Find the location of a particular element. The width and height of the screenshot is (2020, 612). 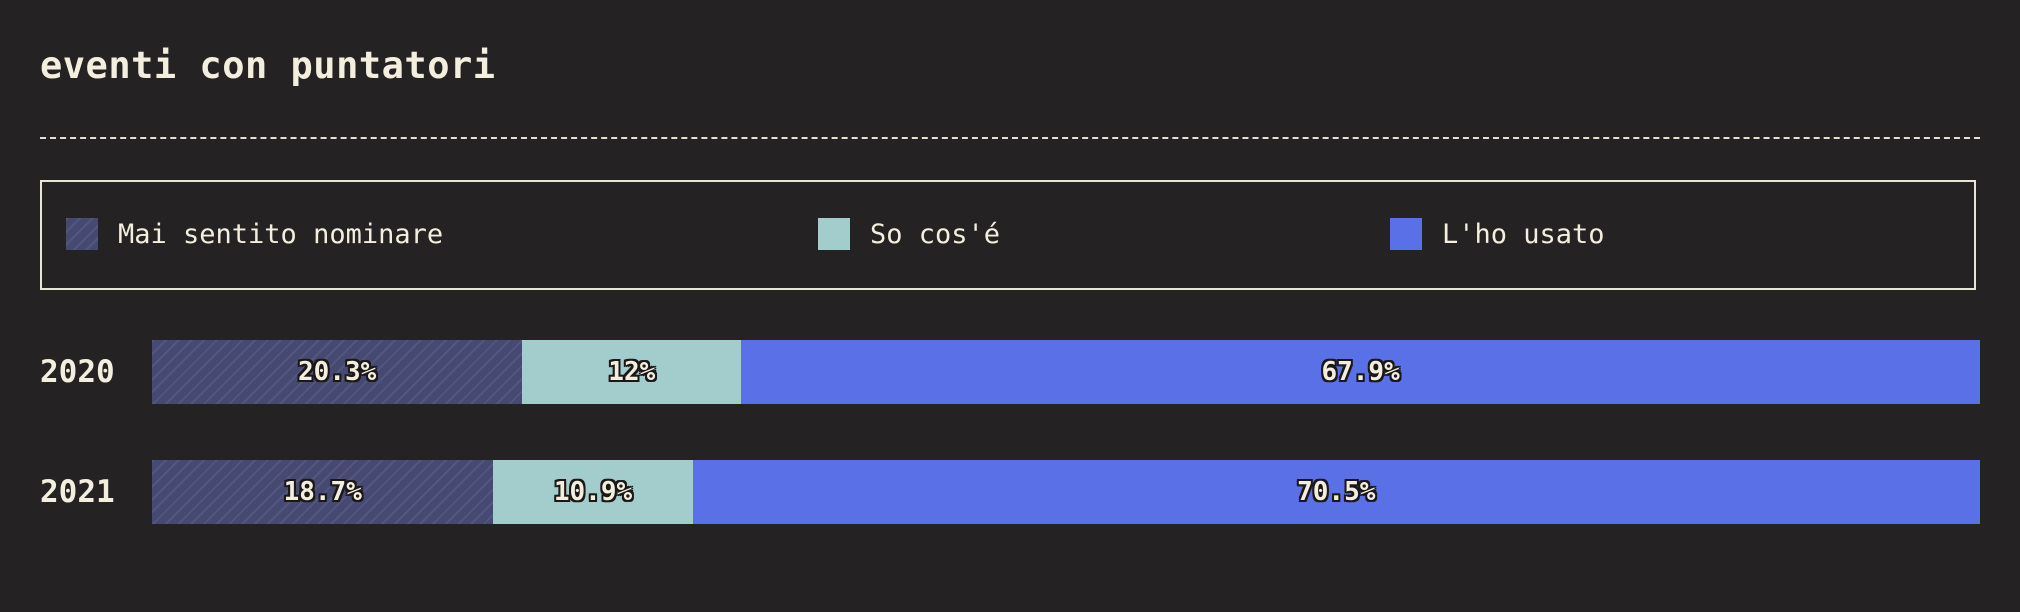

bar-segment-2021-used-it: 70.5% is located at coordinates (1336, 492).